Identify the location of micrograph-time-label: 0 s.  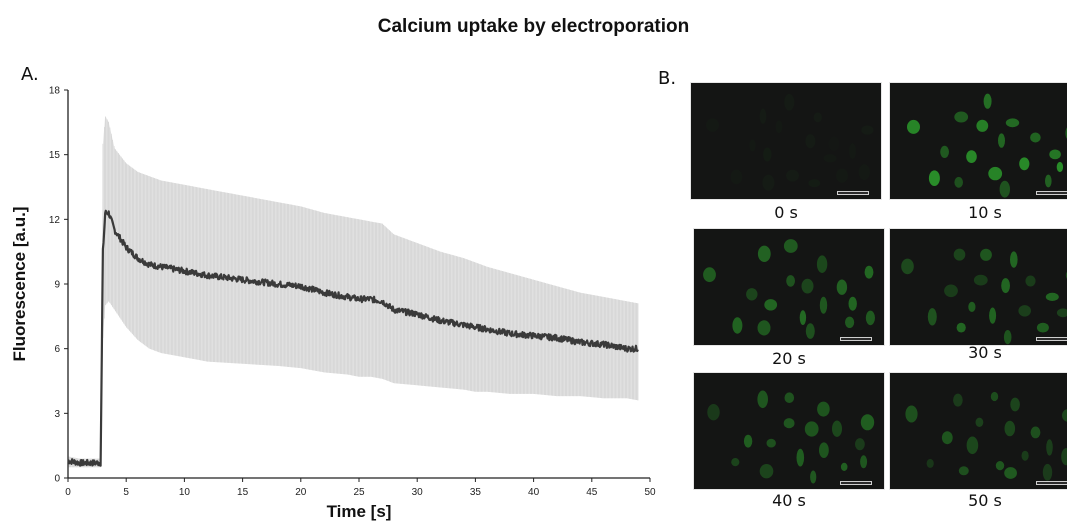
(786, 212).